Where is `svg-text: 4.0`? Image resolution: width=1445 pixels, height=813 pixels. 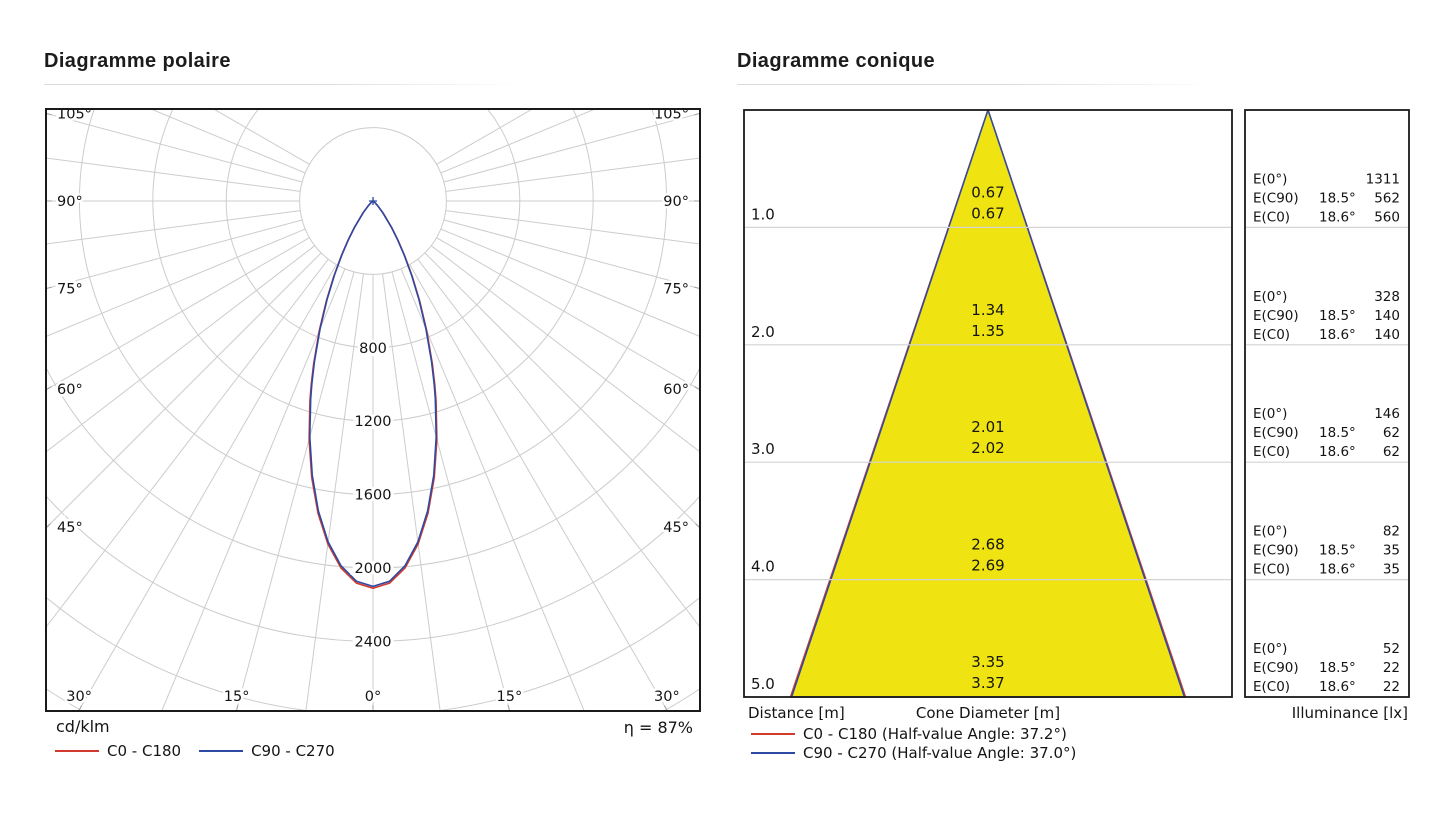
svg-text: 4.0 is located at coordinates (763, 567).